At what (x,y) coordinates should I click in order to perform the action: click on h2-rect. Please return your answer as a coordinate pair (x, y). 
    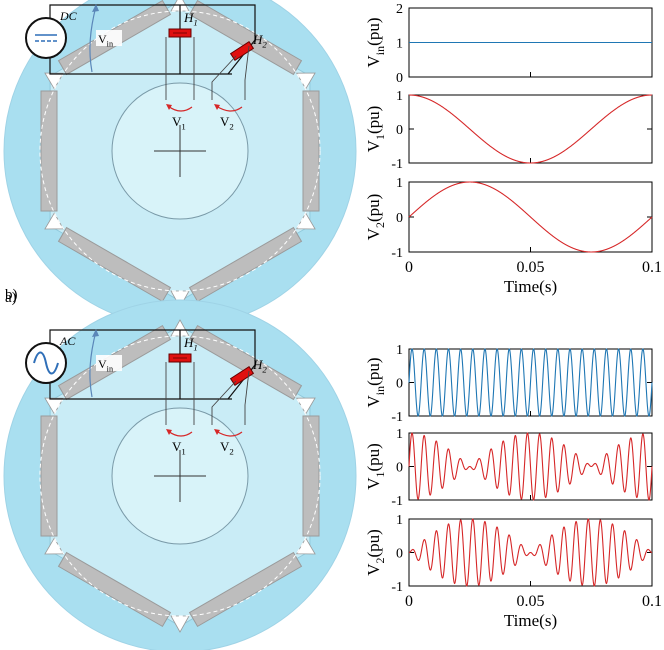
    Looking at the image, I should click on (242, 51).